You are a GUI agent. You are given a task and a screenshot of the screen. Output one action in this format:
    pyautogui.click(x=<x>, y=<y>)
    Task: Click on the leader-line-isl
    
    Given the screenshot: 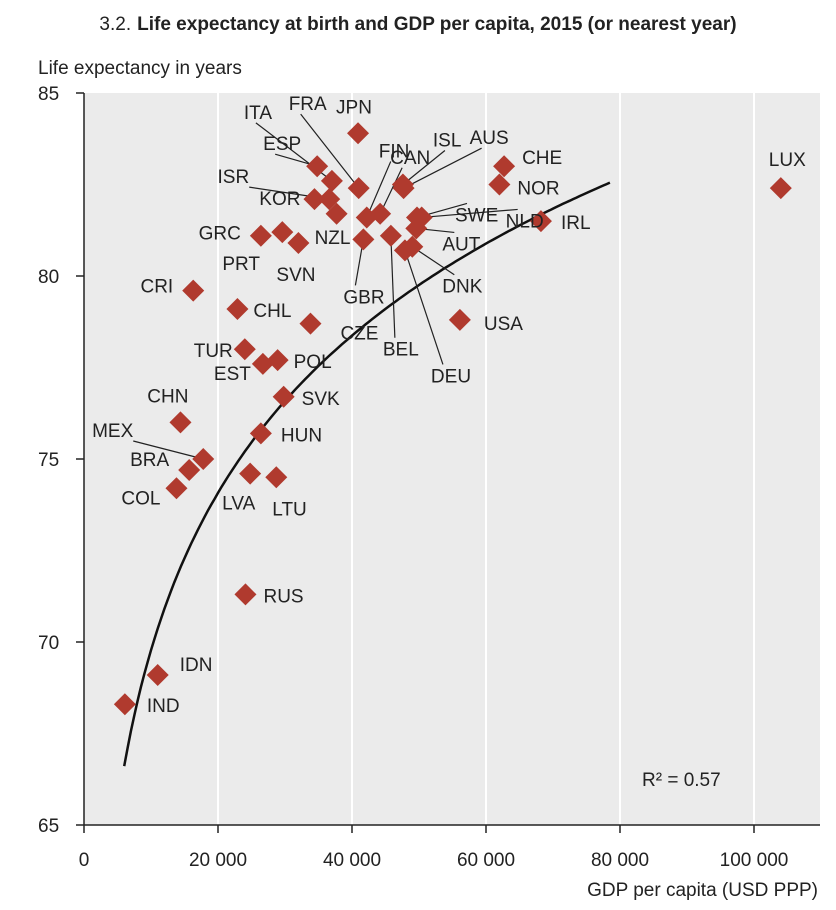 What is the action you would take?
    pyautogui.click(x=424, y=167)
    